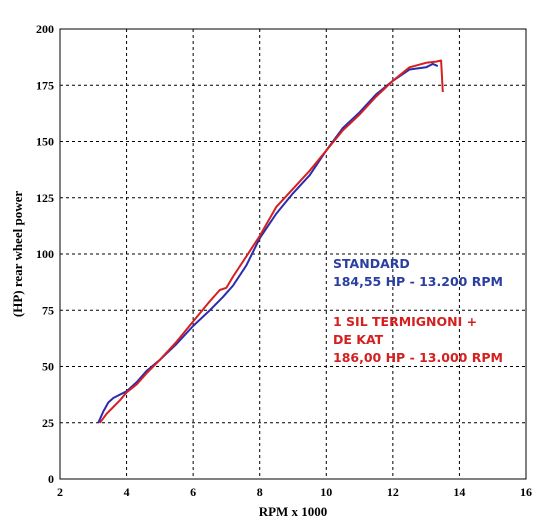  Describe the element at coordinates (127, 492) in the screenshot. I see `x-tick-label: 4` at that location.